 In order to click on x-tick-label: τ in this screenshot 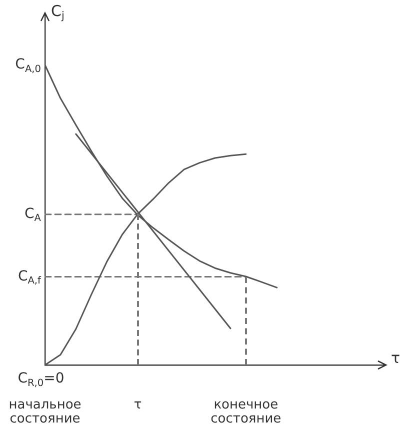, I will do `click(138, 404)`.